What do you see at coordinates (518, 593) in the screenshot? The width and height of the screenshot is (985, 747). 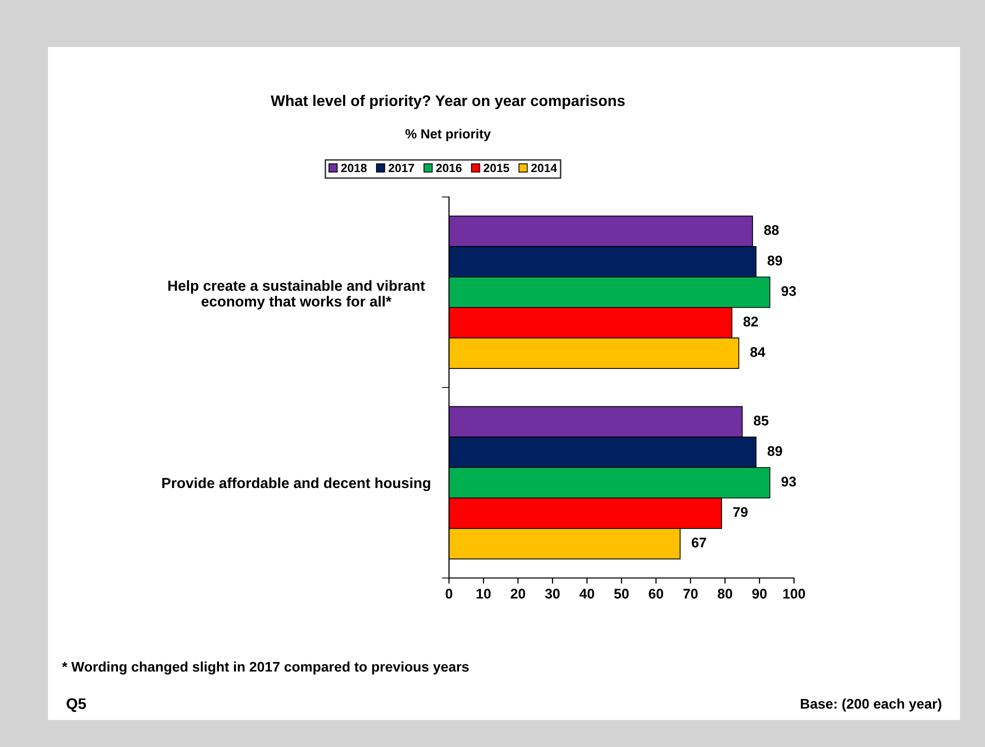 I see `x-tick-label: 20` at bounding box center [518, 593].